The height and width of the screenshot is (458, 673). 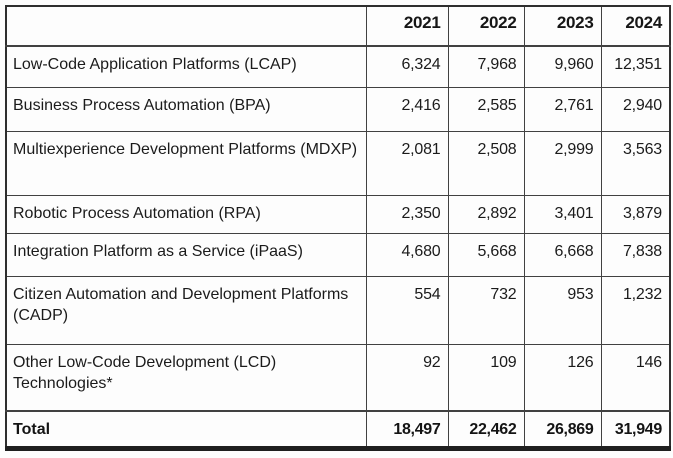 What do you see at coordinates (635, 163) in the screenshot?
I see `value-cell: 3,563` at bounding box center [635, 163].